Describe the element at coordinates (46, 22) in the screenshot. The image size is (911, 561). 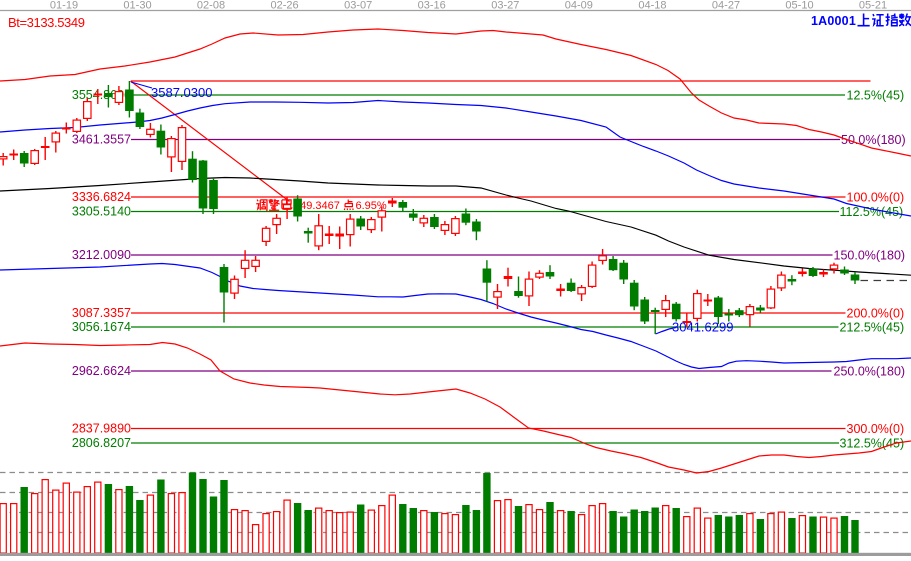
I see `svg-text: Bt=3133.5349` at that location.